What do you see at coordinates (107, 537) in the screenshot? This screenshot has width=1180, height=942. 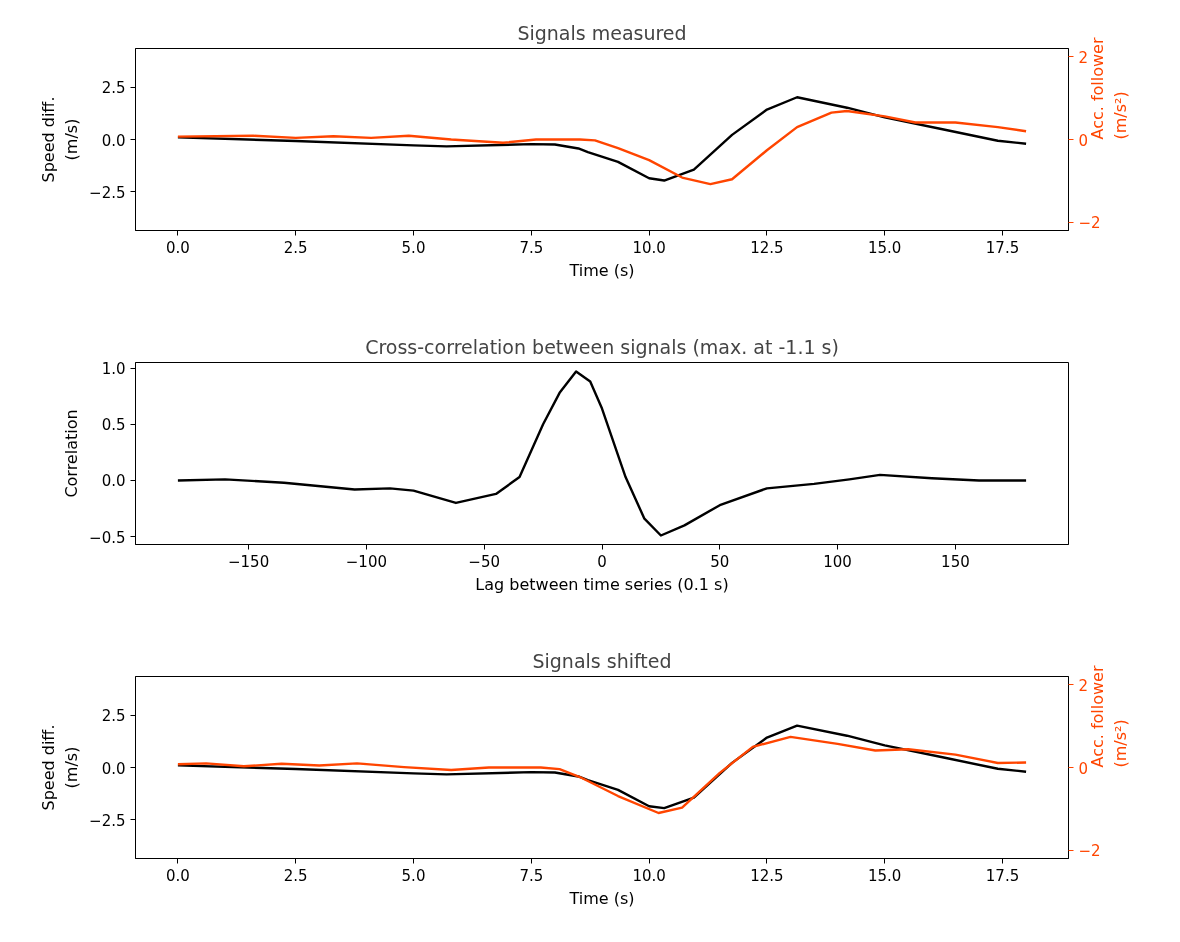 I see `y-tick-label: −0.5` at bounding box center [107, 537].